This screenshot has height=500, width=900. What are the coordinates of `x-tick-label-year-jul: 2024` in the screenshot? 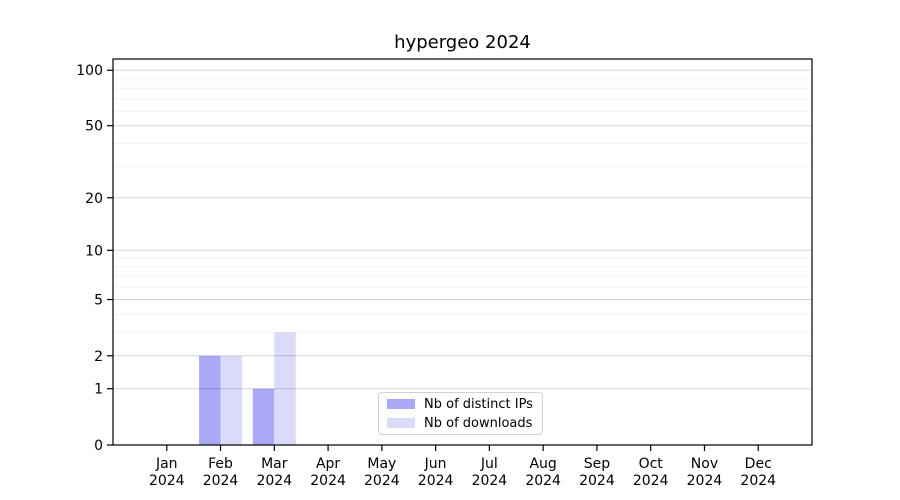 It's located at (490, 481).